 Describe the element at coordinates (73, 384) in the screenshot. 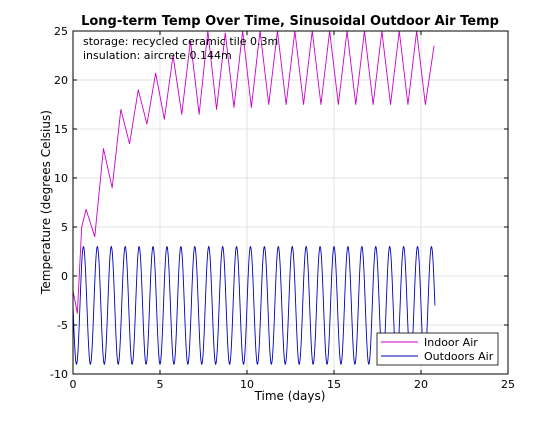

I see `x-tick-label: 0` at that location.